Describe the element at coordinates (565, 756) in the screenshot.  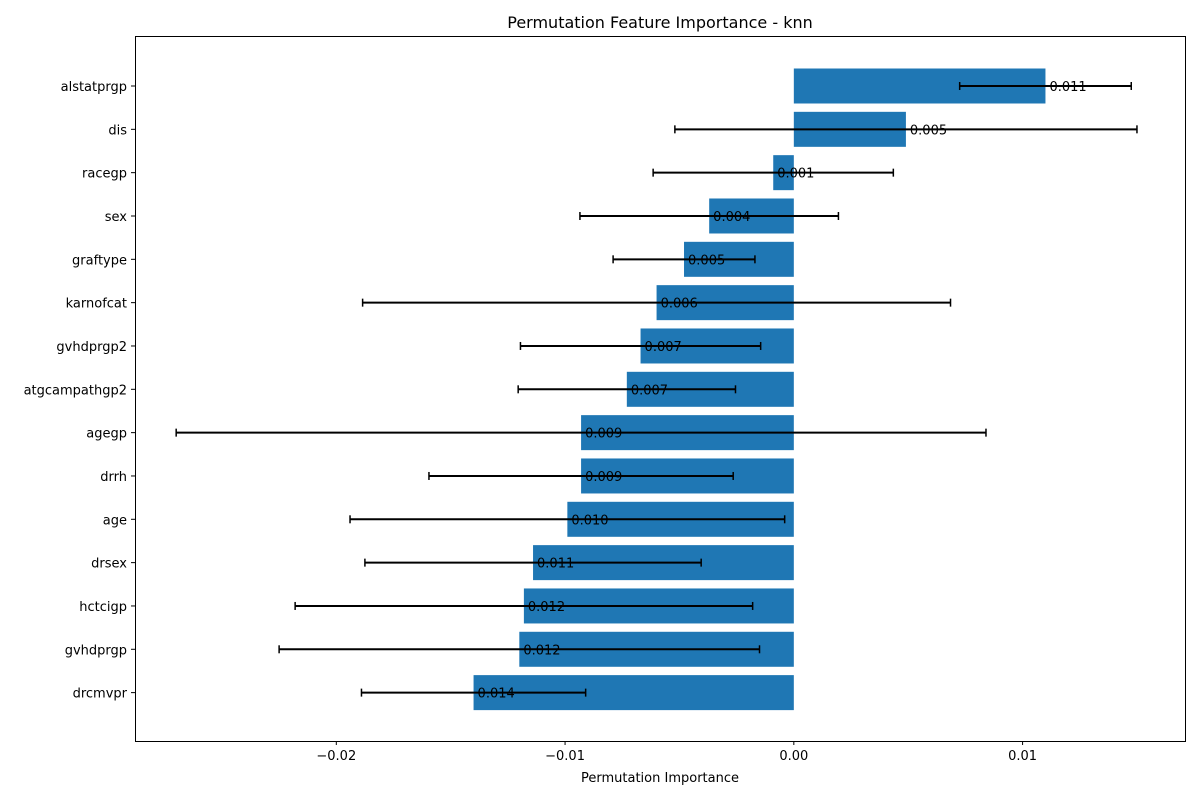
I see `x-tick-label-1: −0.01` at that location.